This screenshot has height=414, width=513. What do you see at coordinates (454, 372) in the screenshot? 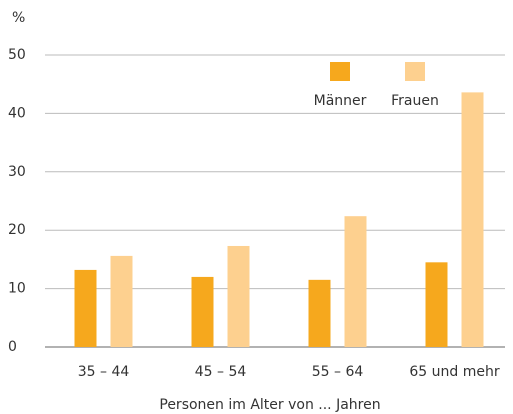
I see `x-tick-label: 65 und mehr` at bounding box center [454, 372].